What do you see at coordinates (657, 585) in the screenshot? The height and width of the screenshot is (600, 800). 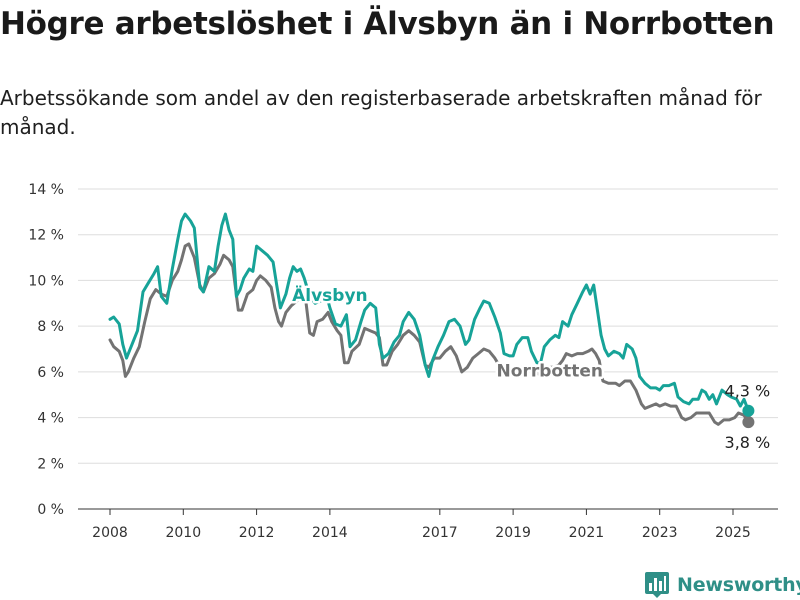 I see `bar-chart-logo-icon` at bounding box center [657, 585].